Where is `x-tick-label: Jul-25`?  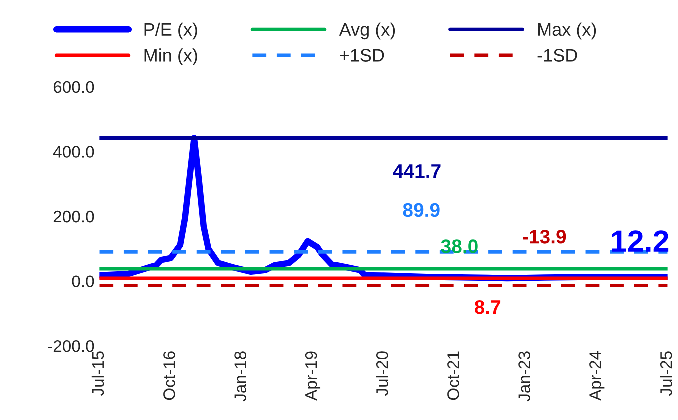
x-tick-label: Jul-25 is located at coordinates (666, 374).